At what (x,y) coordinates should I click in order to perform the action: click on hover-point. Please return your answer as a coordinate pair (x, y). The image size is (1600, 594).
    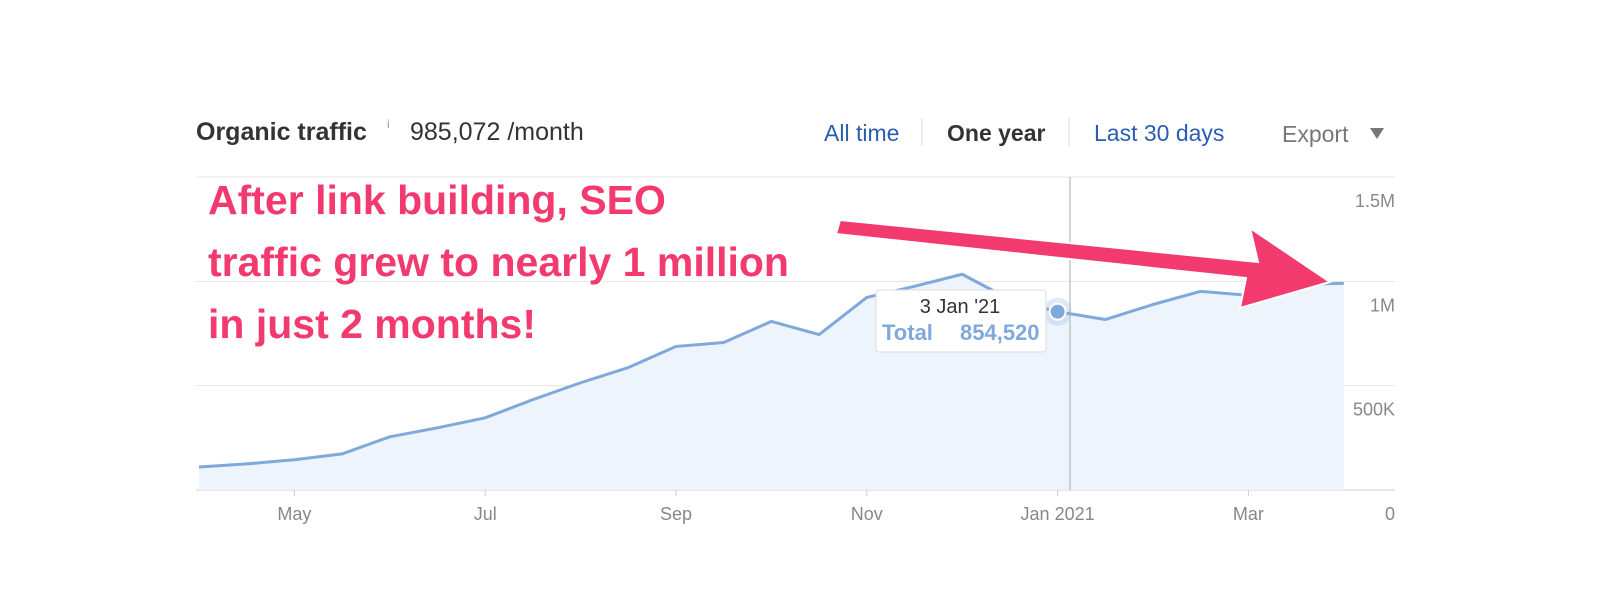
    Looking at the image, I should click on (1057, 311).